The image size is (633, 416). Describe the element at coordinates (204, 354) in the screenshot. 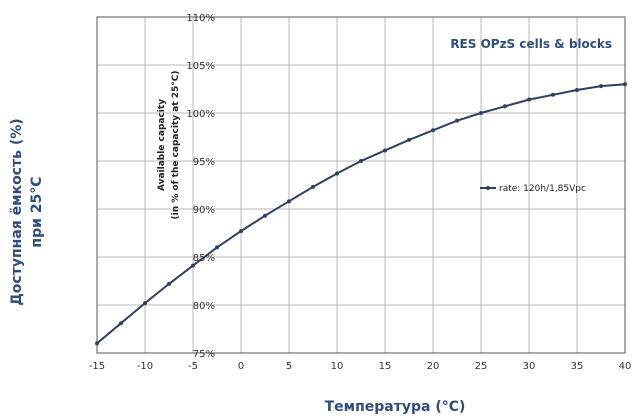

I see `y-tick-label: 75%` at that location.